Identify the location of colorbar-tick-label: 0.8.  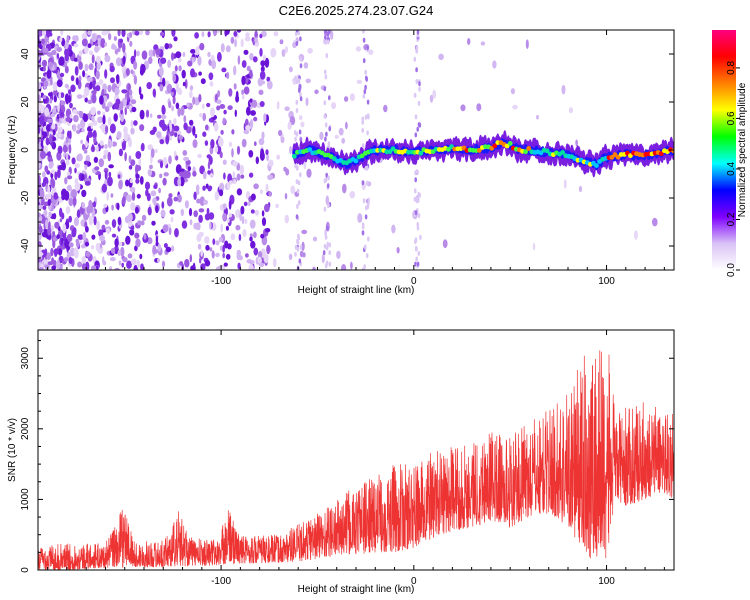
(731, 68).